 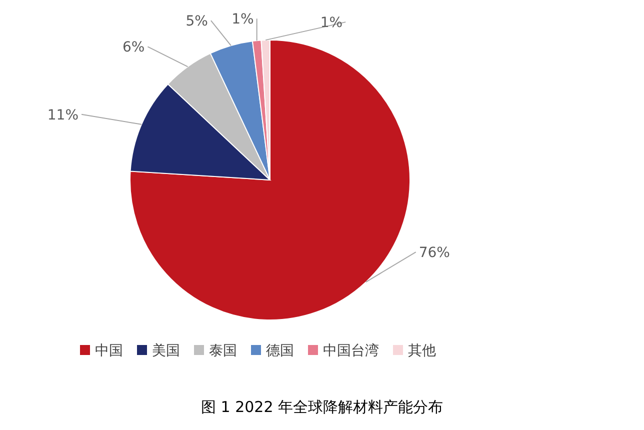 I want to click on text: 图 1 2022 年全球降解材料产能分布, so click(x=322, y=407).